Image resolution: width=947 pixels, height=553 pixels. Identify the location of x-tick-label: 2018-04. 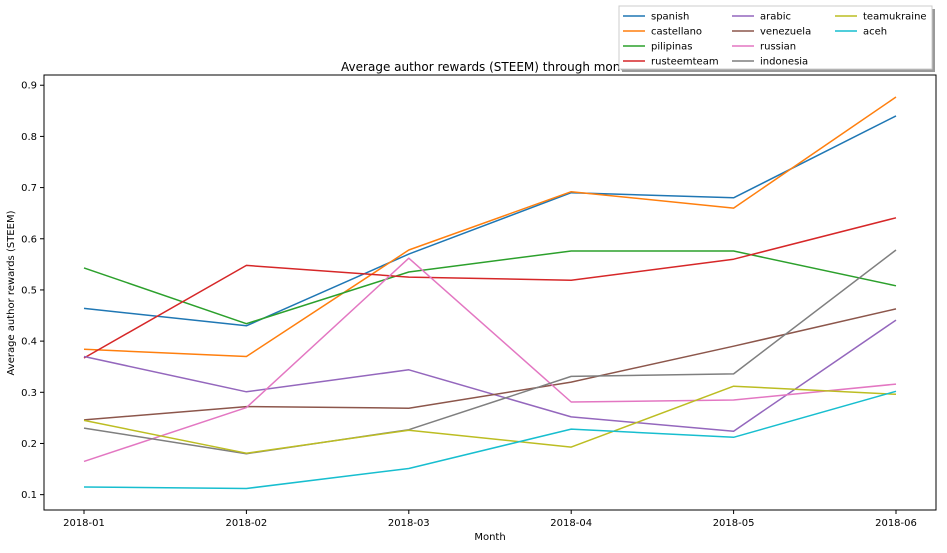
(571, 523).